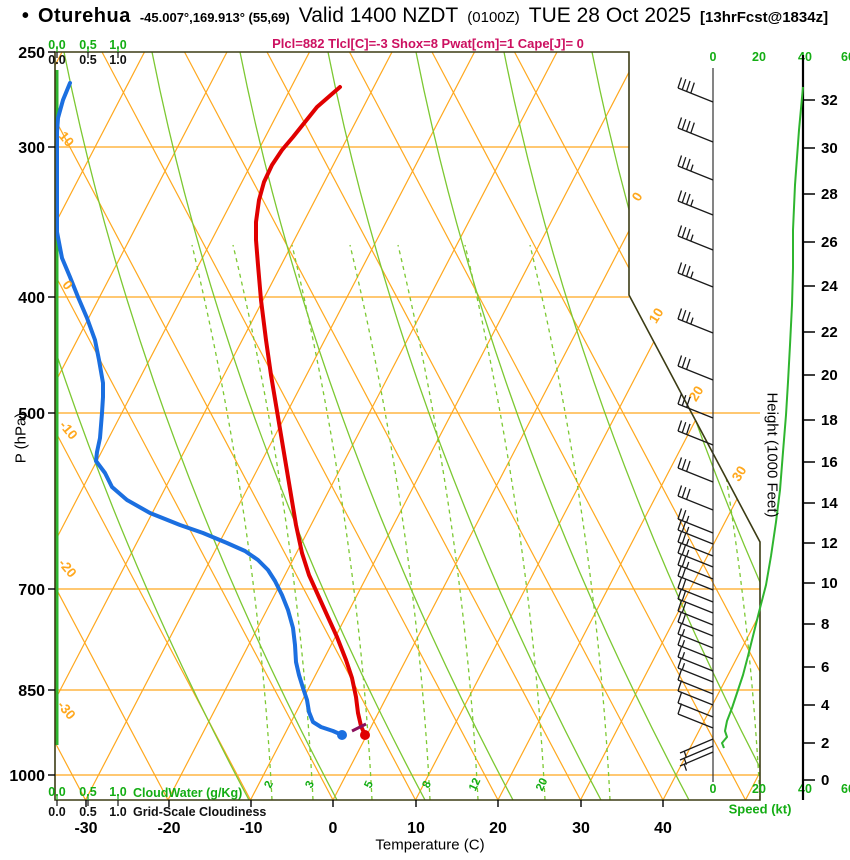 This screenshot has width=850, height=860. Describe the element at coordinates (27, 776) in the screenshot. I see `pressure-tick-label: 1000` at that location.